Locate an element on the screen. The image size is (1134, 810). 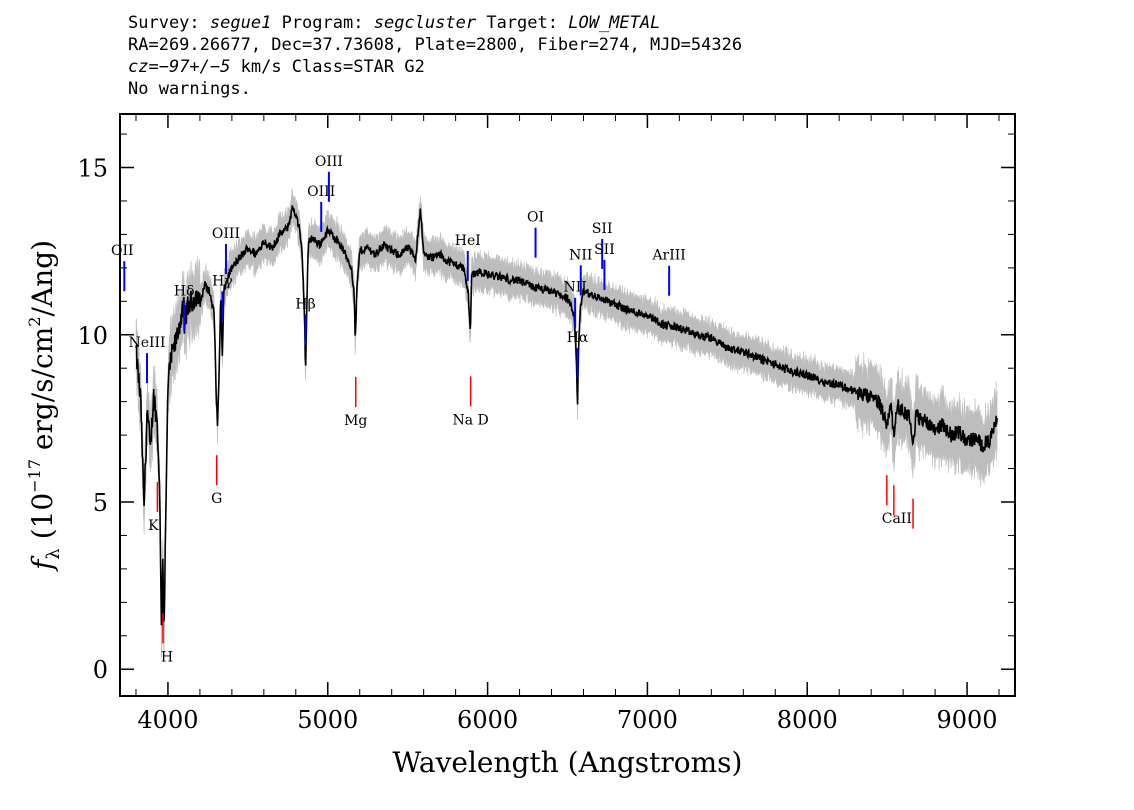
emission-line-label: Hγ is located at coordinates (222, 281).